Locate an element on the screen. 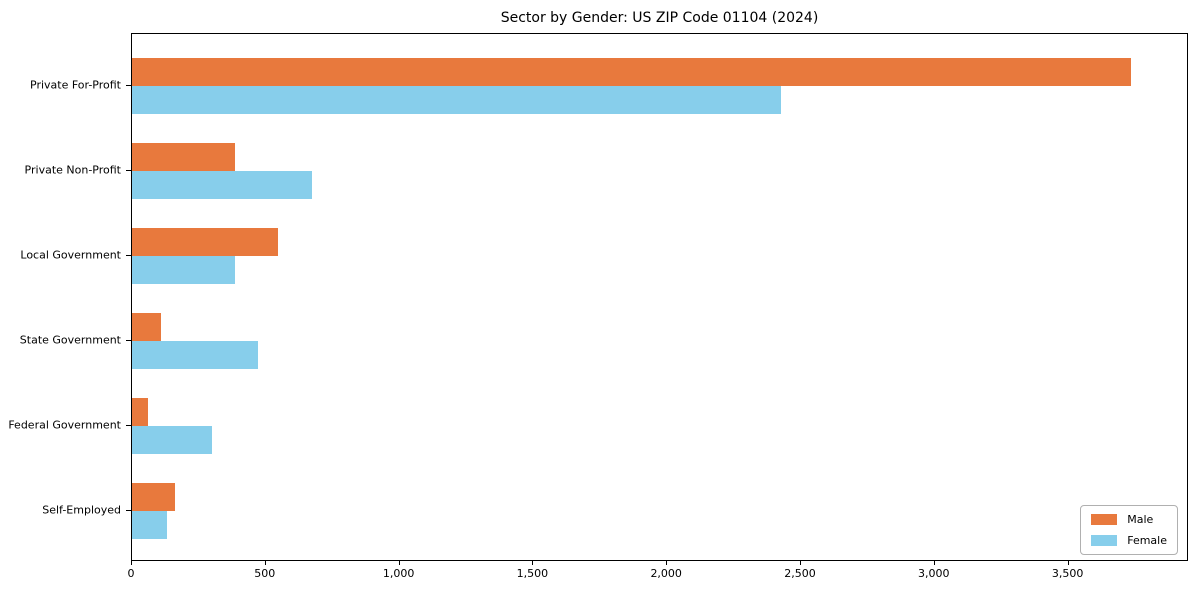 Image resolution: width=1200 pixels, height=600 pixels. bar-male-self-employed is located at coordinates (153, 496).